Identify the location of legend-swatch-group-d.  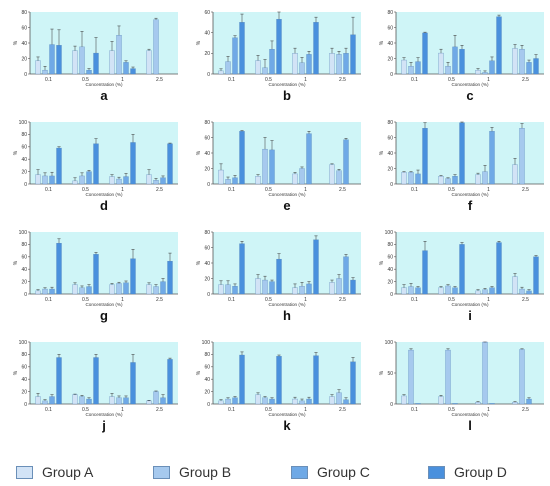
(436, 472).